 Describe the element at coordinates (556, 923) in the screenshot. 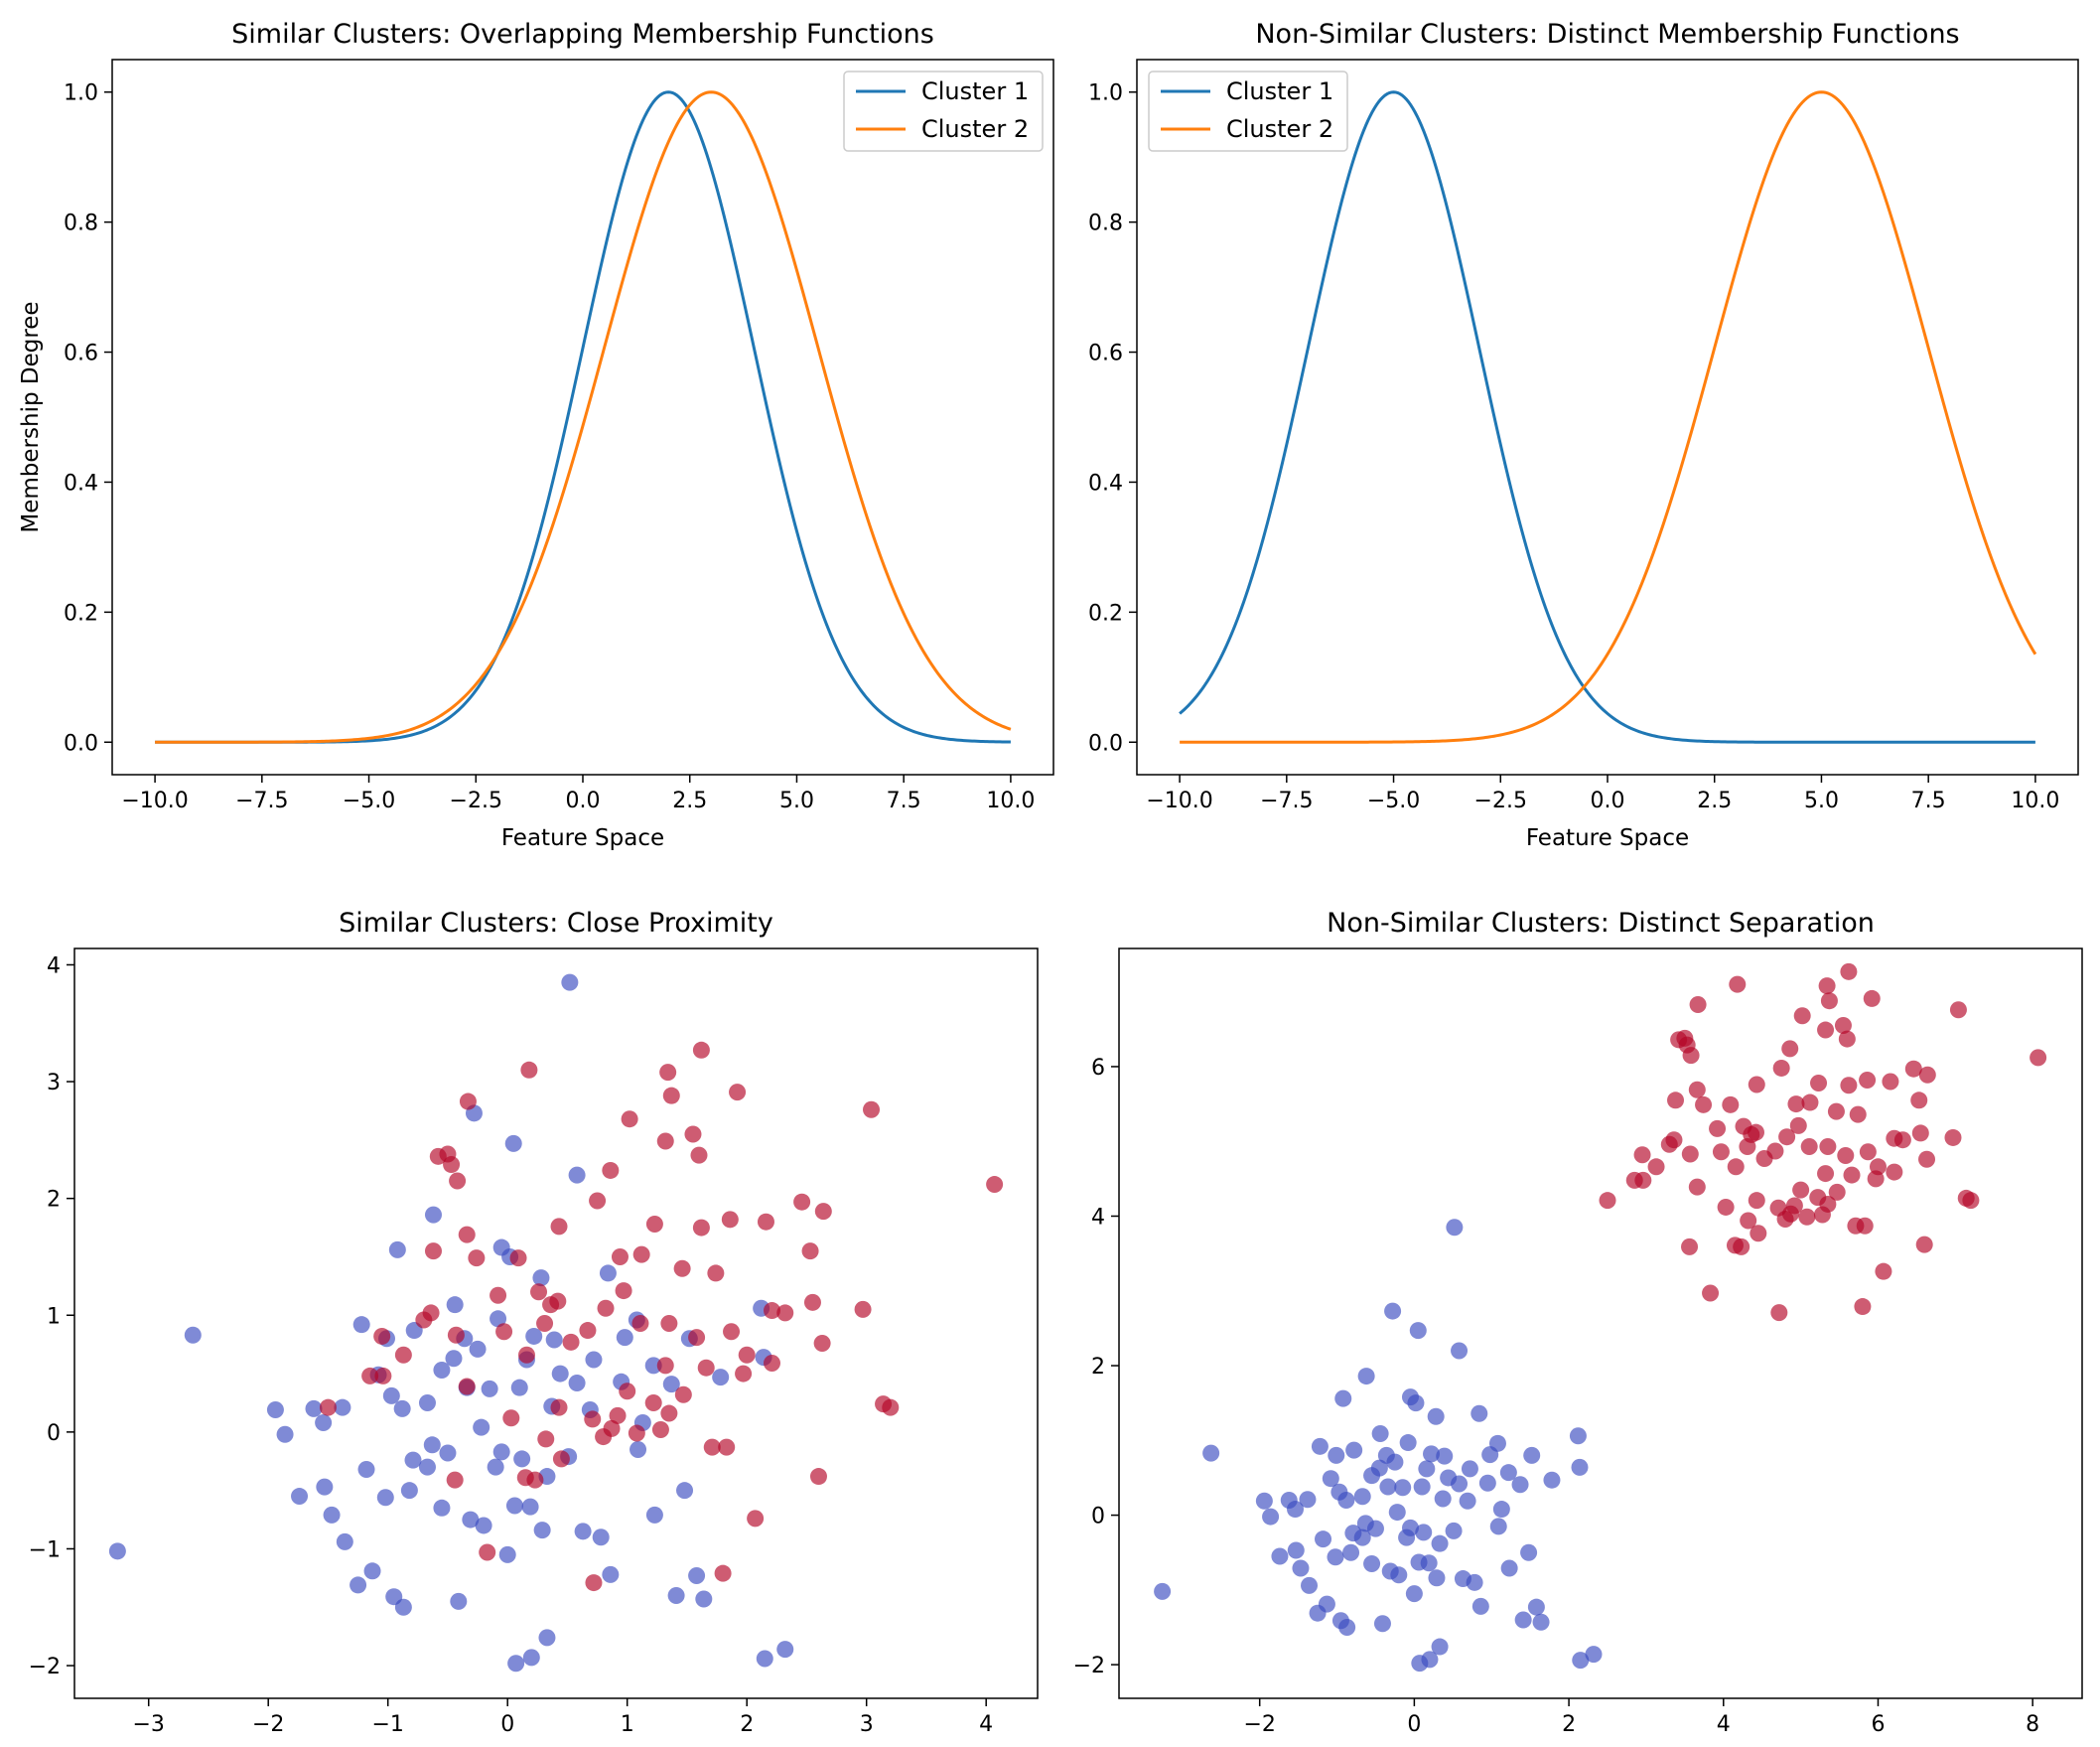

I see `chart-title: Similar Clusters: Close Proximity` at that location.